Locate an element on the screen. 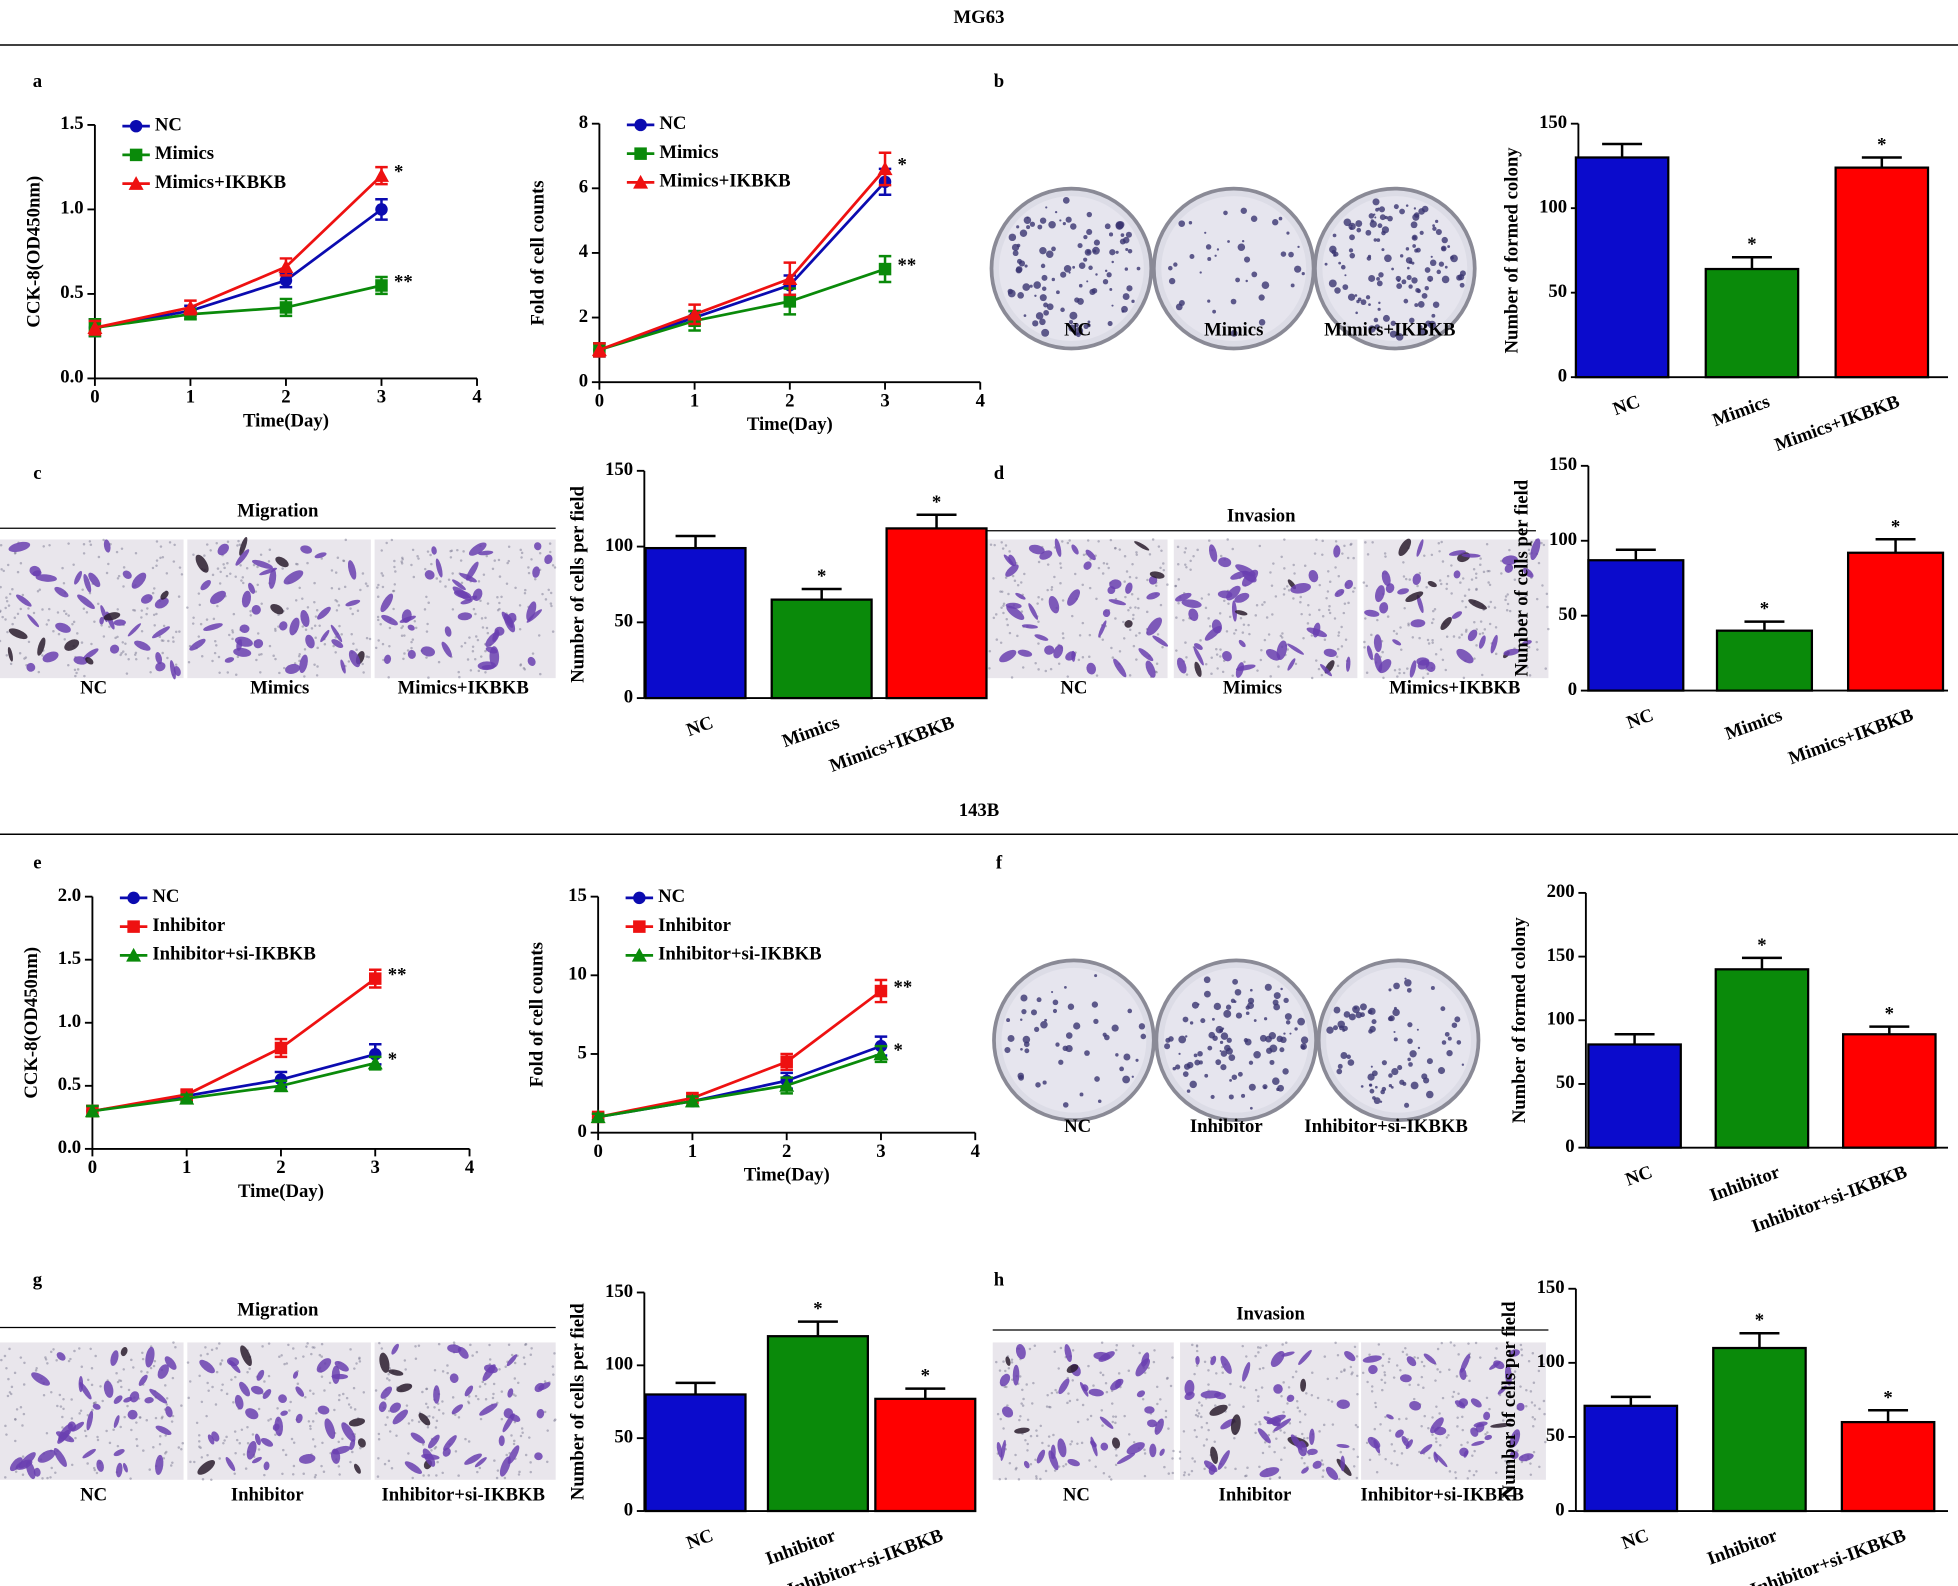  image-caption: Inhibitor is located at coordinates (1255, 1494).